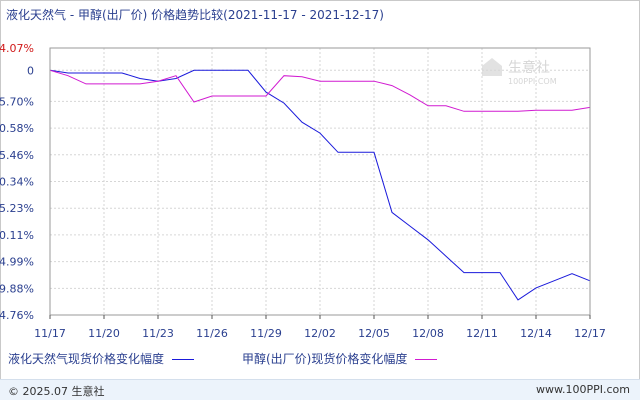  I want to click on x-tick-label: 12/11, so click(482, 333).